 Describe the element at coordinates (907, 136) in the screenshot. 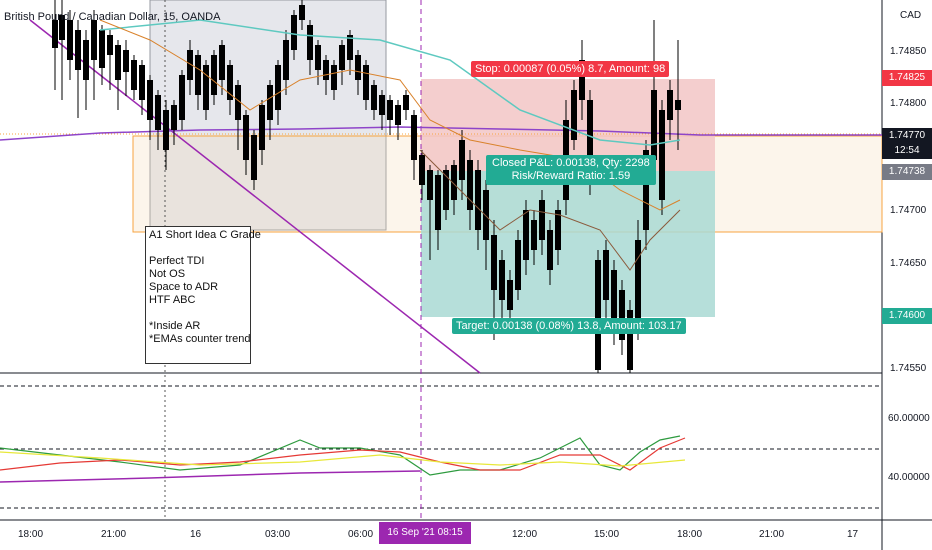

I see `current-price-tag: 1.74770` at that location.